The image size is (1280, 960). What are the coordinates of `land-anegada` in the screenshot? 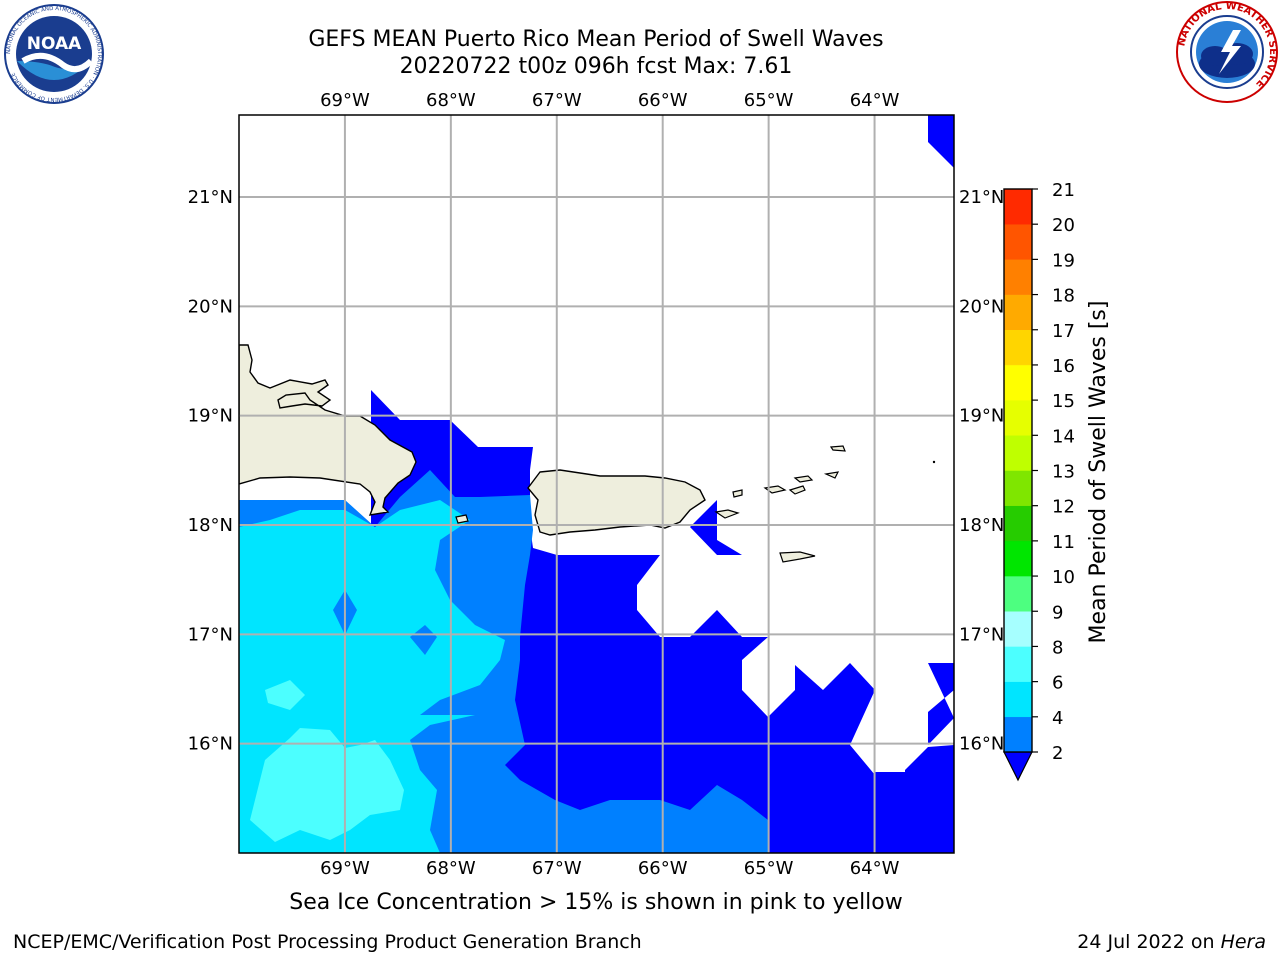 It's located at (837, 448).